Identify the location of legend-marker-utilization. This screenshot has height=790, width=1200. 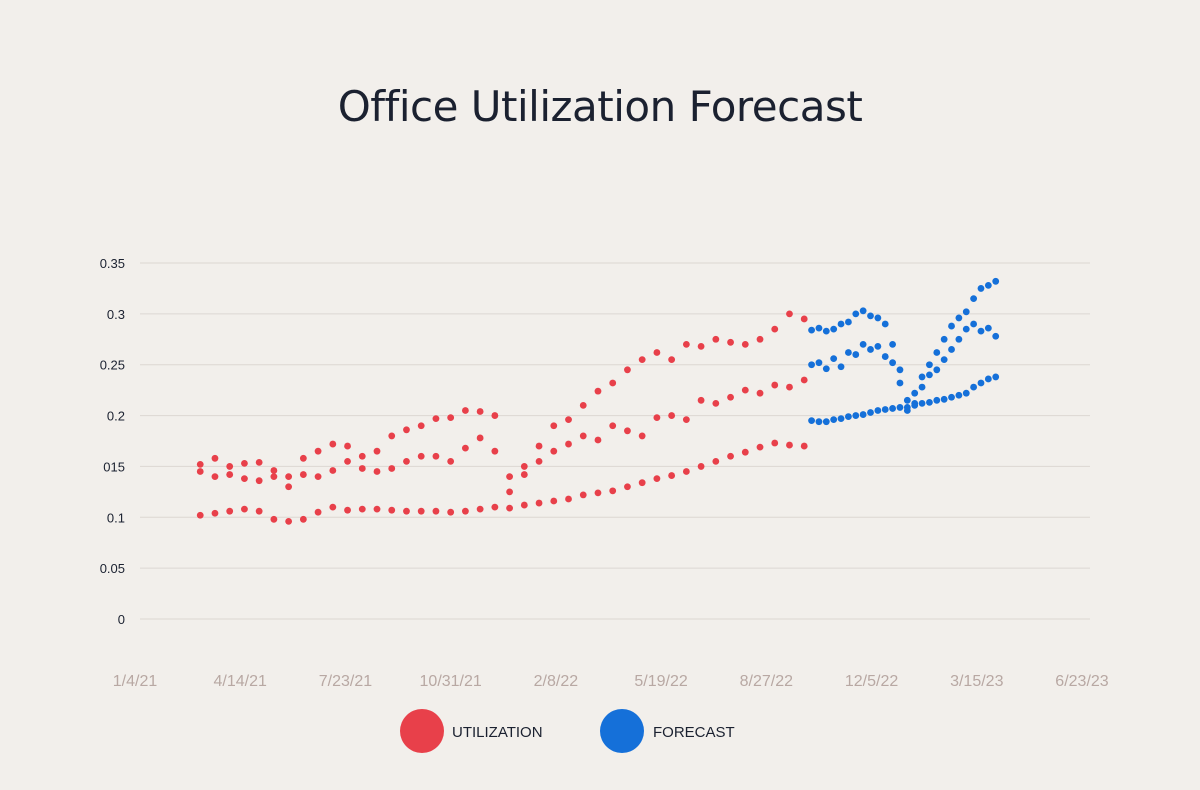
(422, 731).